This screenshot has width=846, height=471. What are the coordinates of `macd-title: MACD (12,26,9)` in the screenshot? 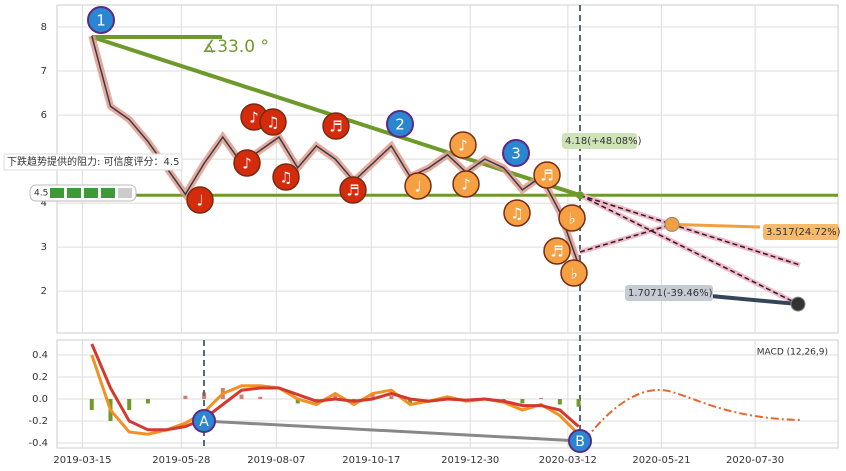 It's located at (792, 353).